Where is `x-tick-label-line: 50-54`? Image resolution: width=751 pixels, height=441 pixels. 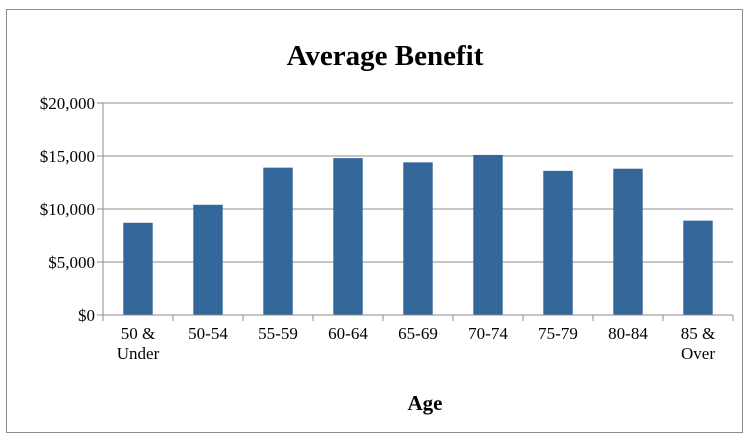
x-tick-label-line: 50-54 is located at coordinates (208, 333).